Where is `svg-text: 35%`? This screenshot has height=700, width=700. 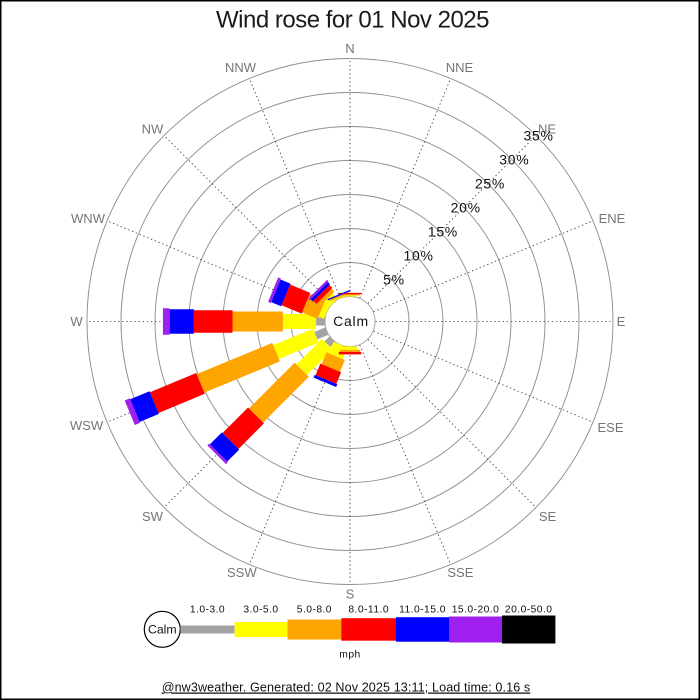
svg-text: 35% is located at coordinates (539, 135).